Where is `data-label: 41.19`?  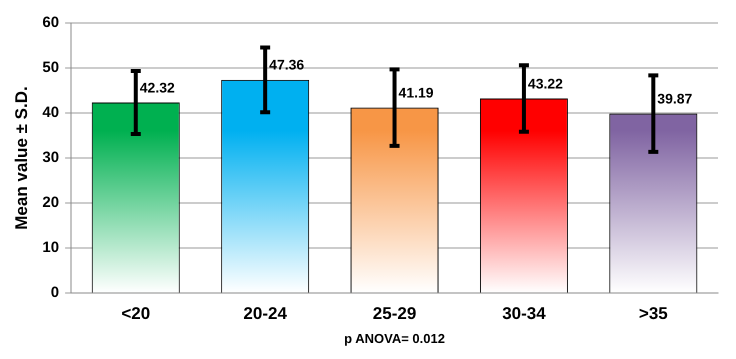 data-label: 41.19 is located at coordinates (416, 92).